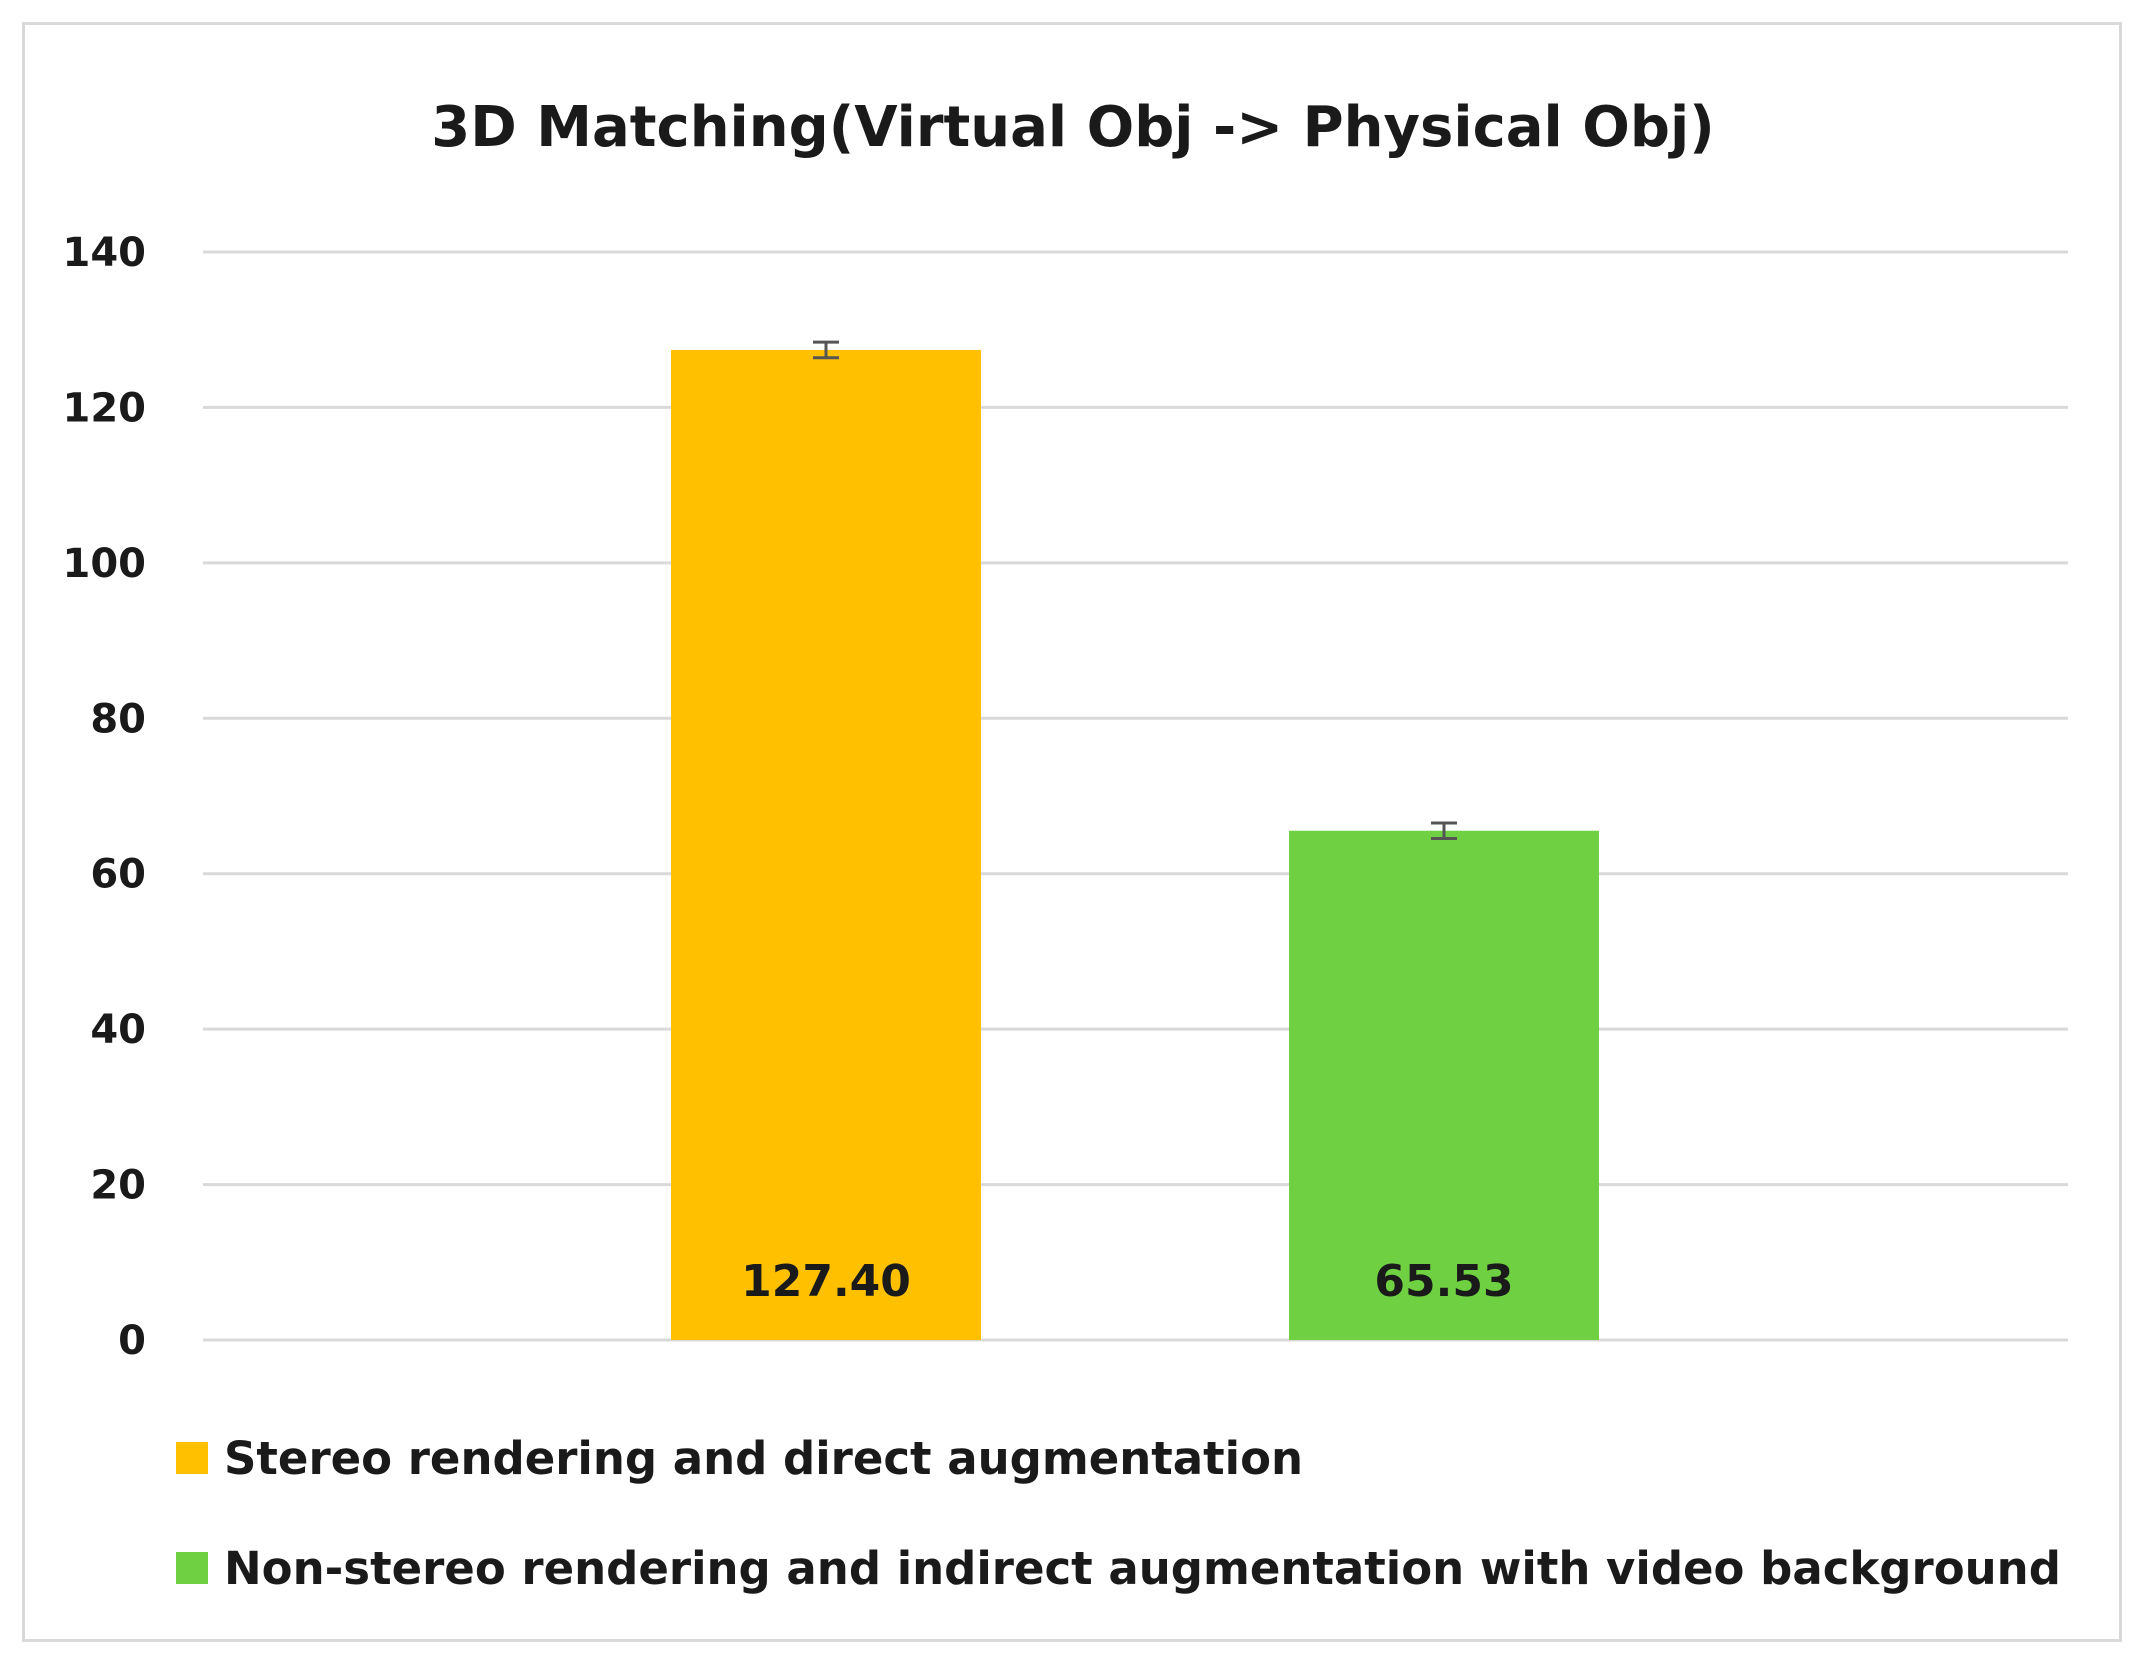  What do you see at coordinates (1127, 1281) in the screenshot?
I see `data-labels: 127.40 65.53` at bounding box center [1127, 1281].